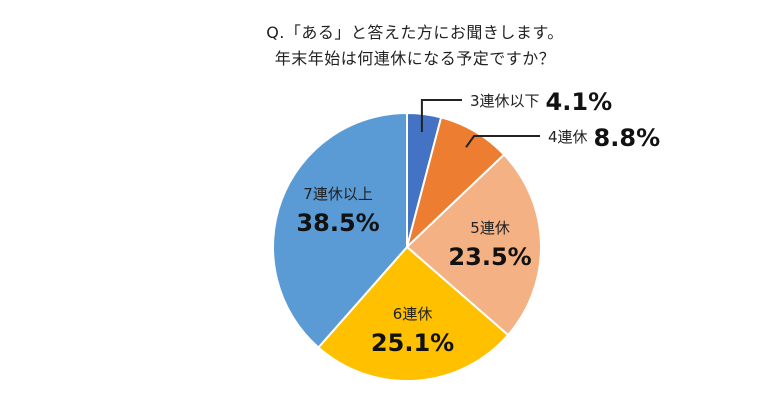  I want to click on slice-5-wedge, so click(340, 230).